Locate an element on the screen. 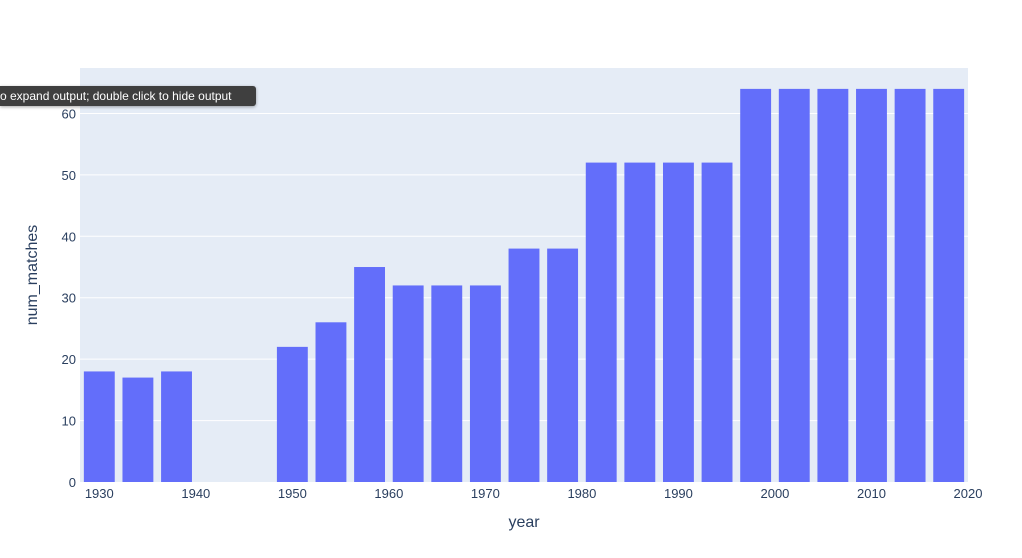 The width and height of the screenshot is (1022, 558). y-axis-ticks: 0 10 20 30 40 50 60 is located at coordinates (69, 298).